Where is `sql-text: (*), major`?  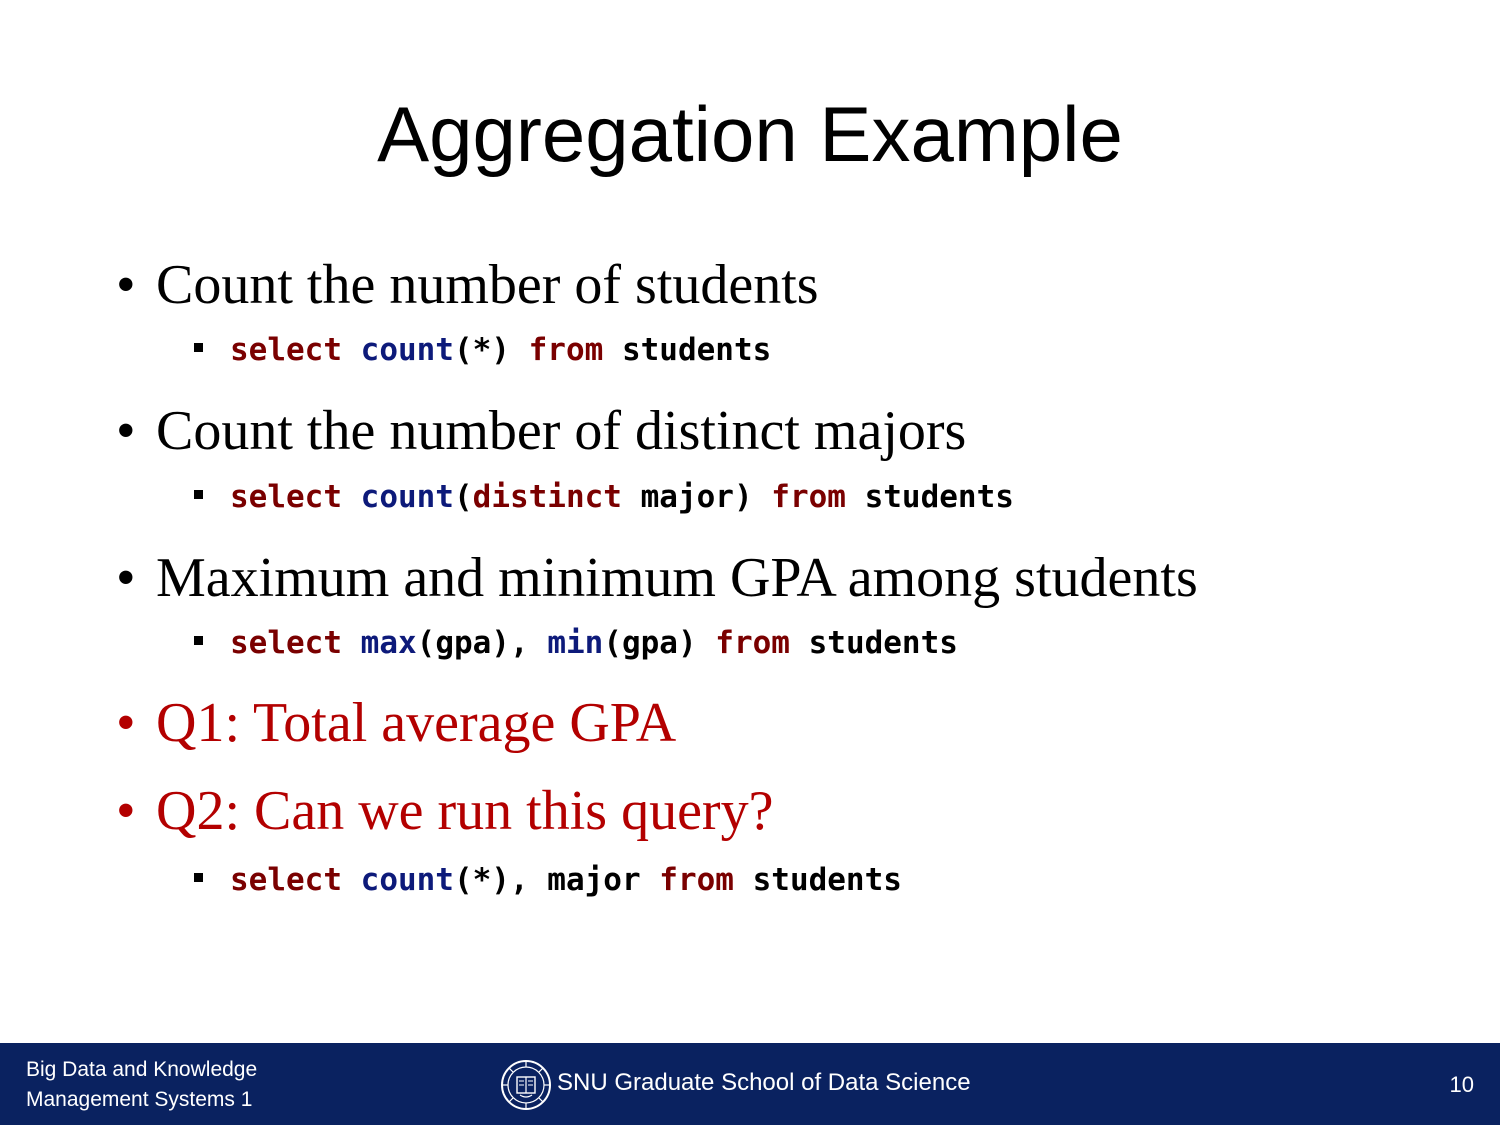 sql-text: (*), major is located at coordinates (556, 880).